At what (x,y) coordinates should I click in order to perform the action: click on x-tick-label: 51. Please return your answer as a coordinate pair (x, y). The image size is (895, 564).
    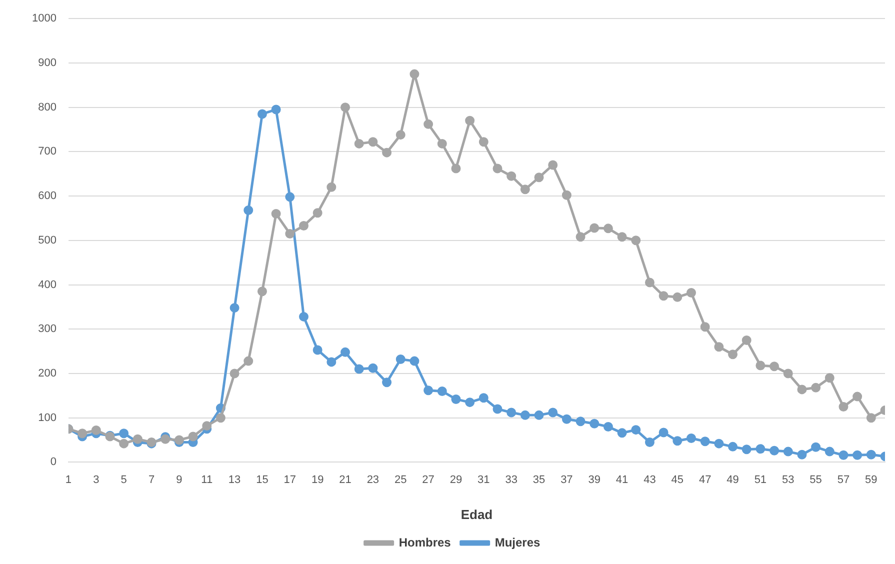
    Looking at the image, I should click on (760, 480).